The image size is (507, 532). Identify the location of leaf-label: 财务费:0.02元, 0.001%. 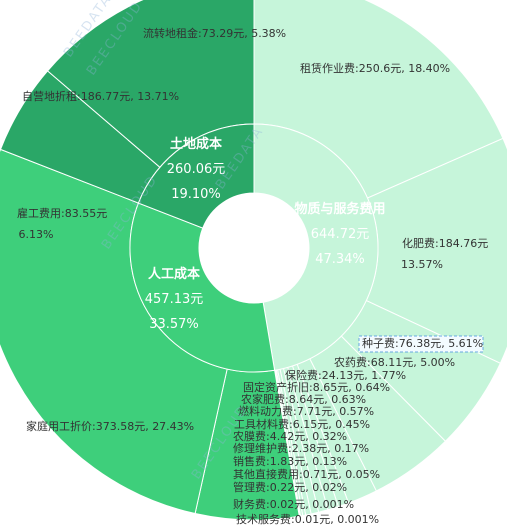
(293, 504).